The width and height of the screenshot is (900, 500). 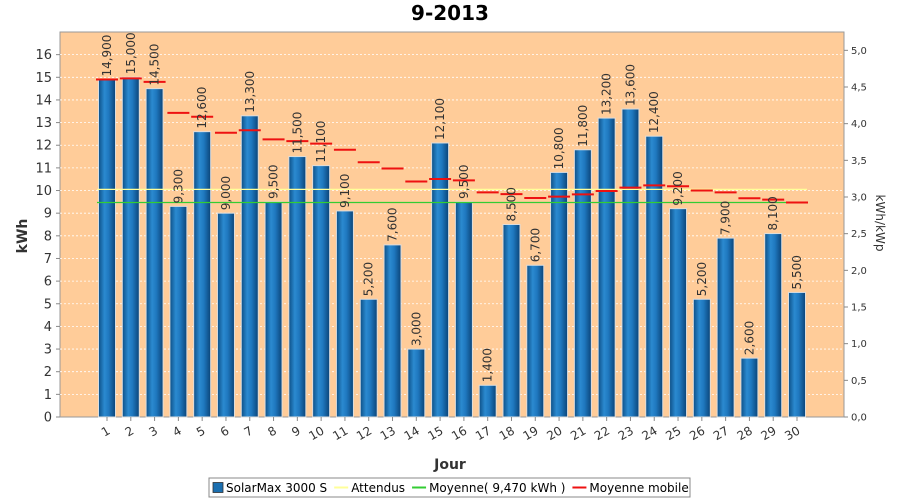 I want to click on y-tick-label: 16, so click(x=43, y=55).